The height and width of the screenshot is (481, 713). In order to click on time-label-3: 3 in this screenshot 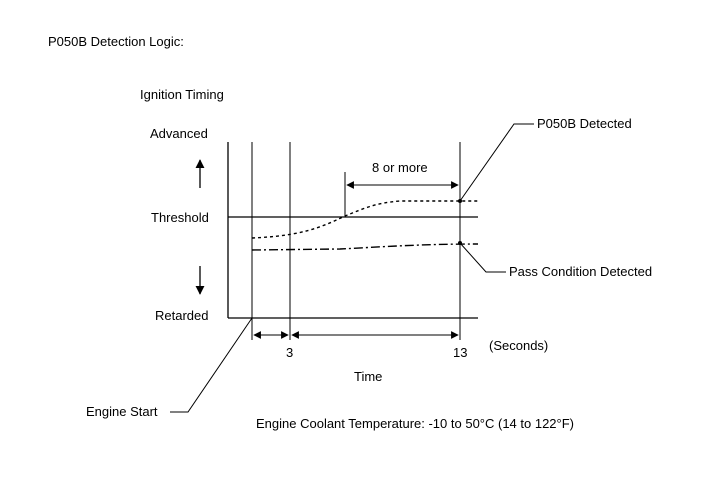, I will do `click(289, 352)`.